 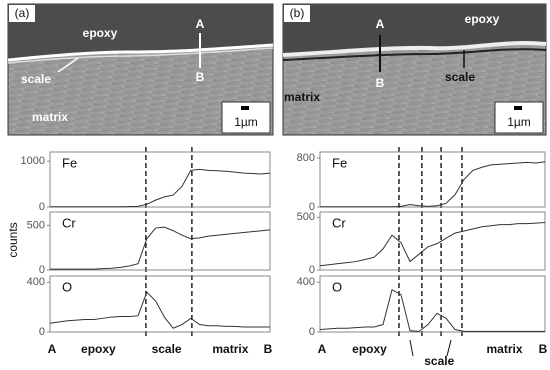 I want to click on y-tick-label: 1000, so click(x=33, y=161).